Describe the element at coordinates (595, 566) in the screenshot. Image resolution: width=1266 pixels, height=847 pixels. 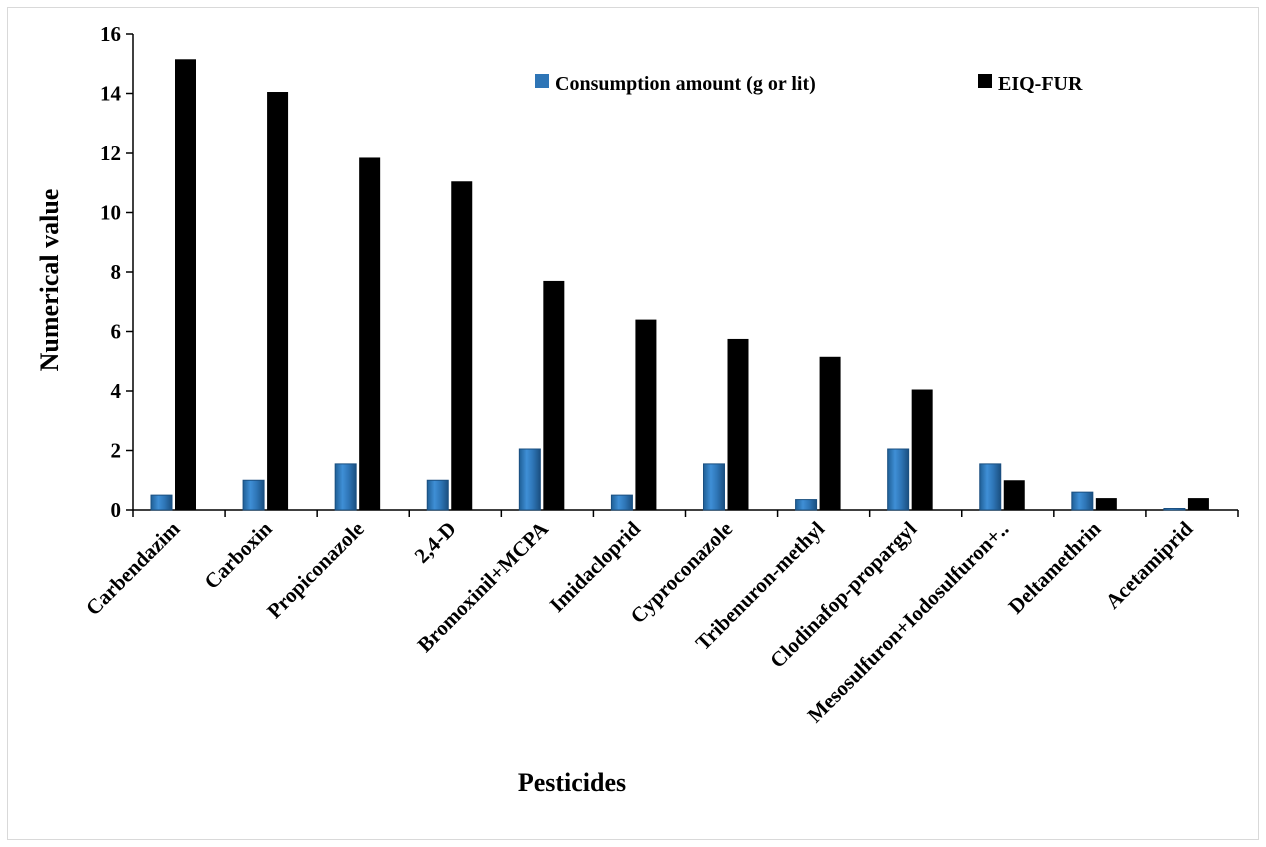
I see `x-category-label: Imidacloprid` at that location.